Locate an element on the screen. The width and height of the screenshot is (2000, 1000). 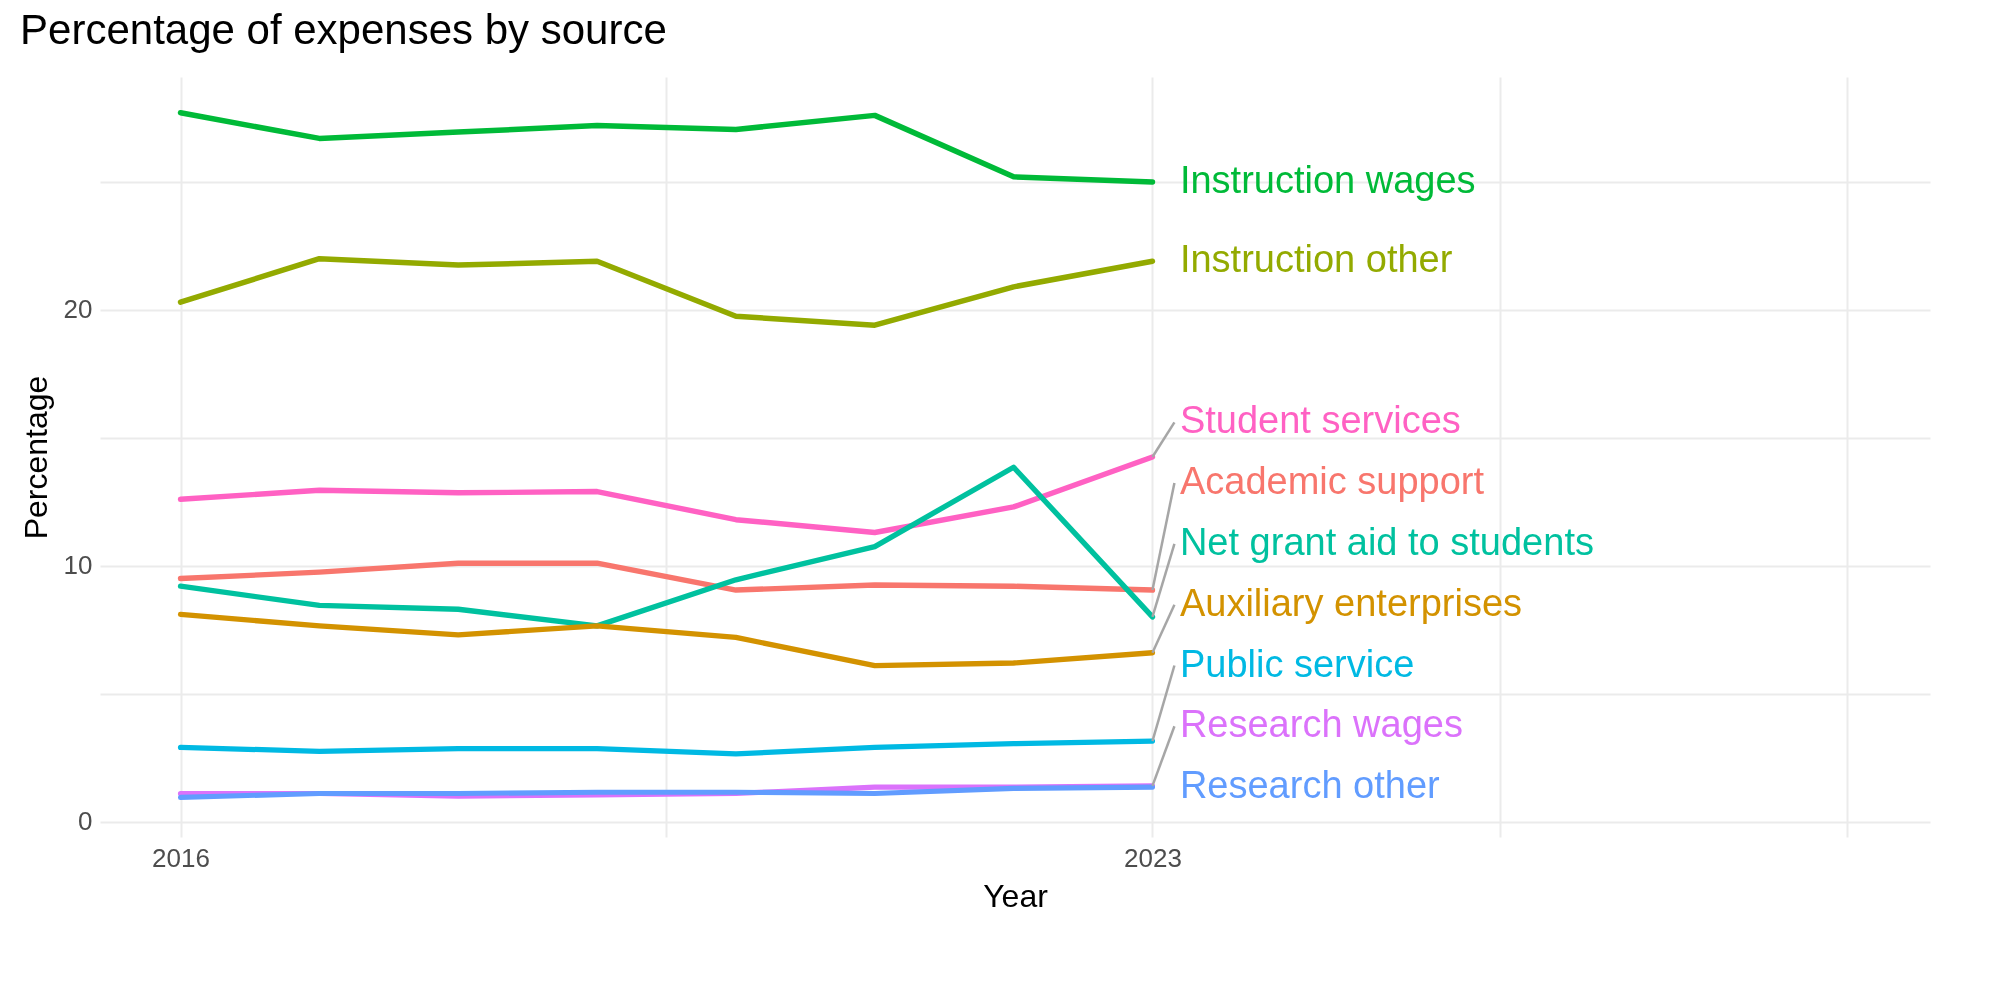
y-tick-label: 20 is located at coordinates (78, 309).